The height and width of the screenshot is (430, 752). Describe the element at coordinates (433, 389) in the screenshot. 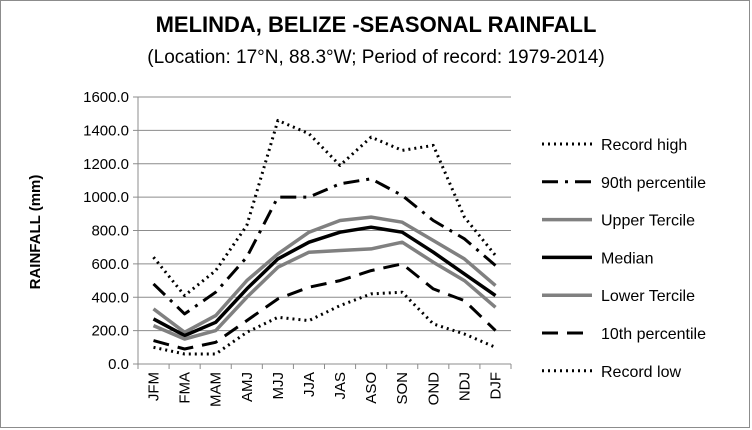

I see `x-tick-label: OND` at that location.